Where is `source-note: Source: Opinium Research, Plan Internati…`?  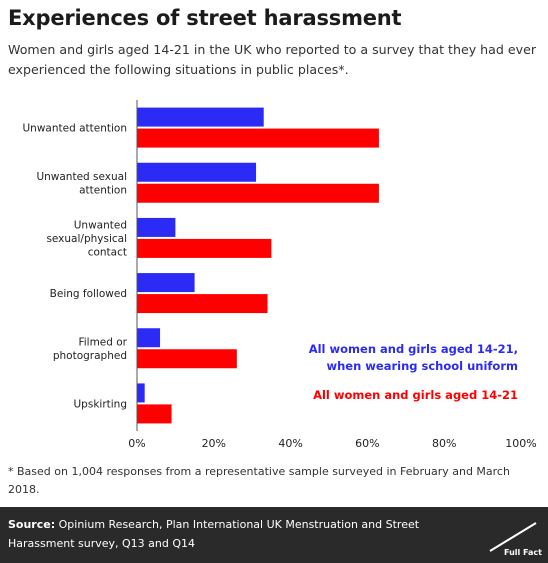 source-note: Source: Opinium Research, Plan Internati… is located at coordinates (228, 534).